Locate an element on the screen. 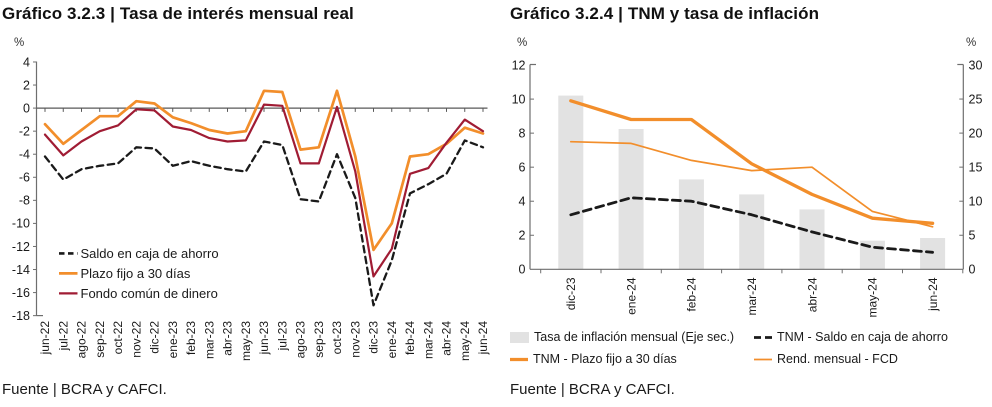  y-tick-label-right: 0 is located at coordinates (972, 270).